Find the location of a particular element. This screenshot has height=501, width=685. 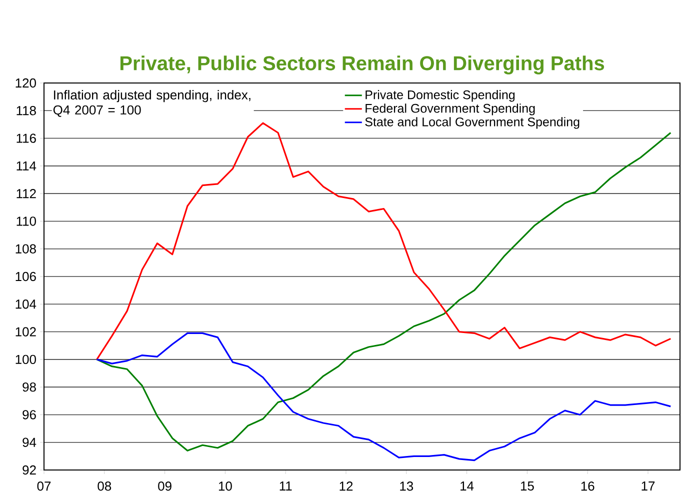

x-tick-label: 09 is located at coordinates (165, 486).